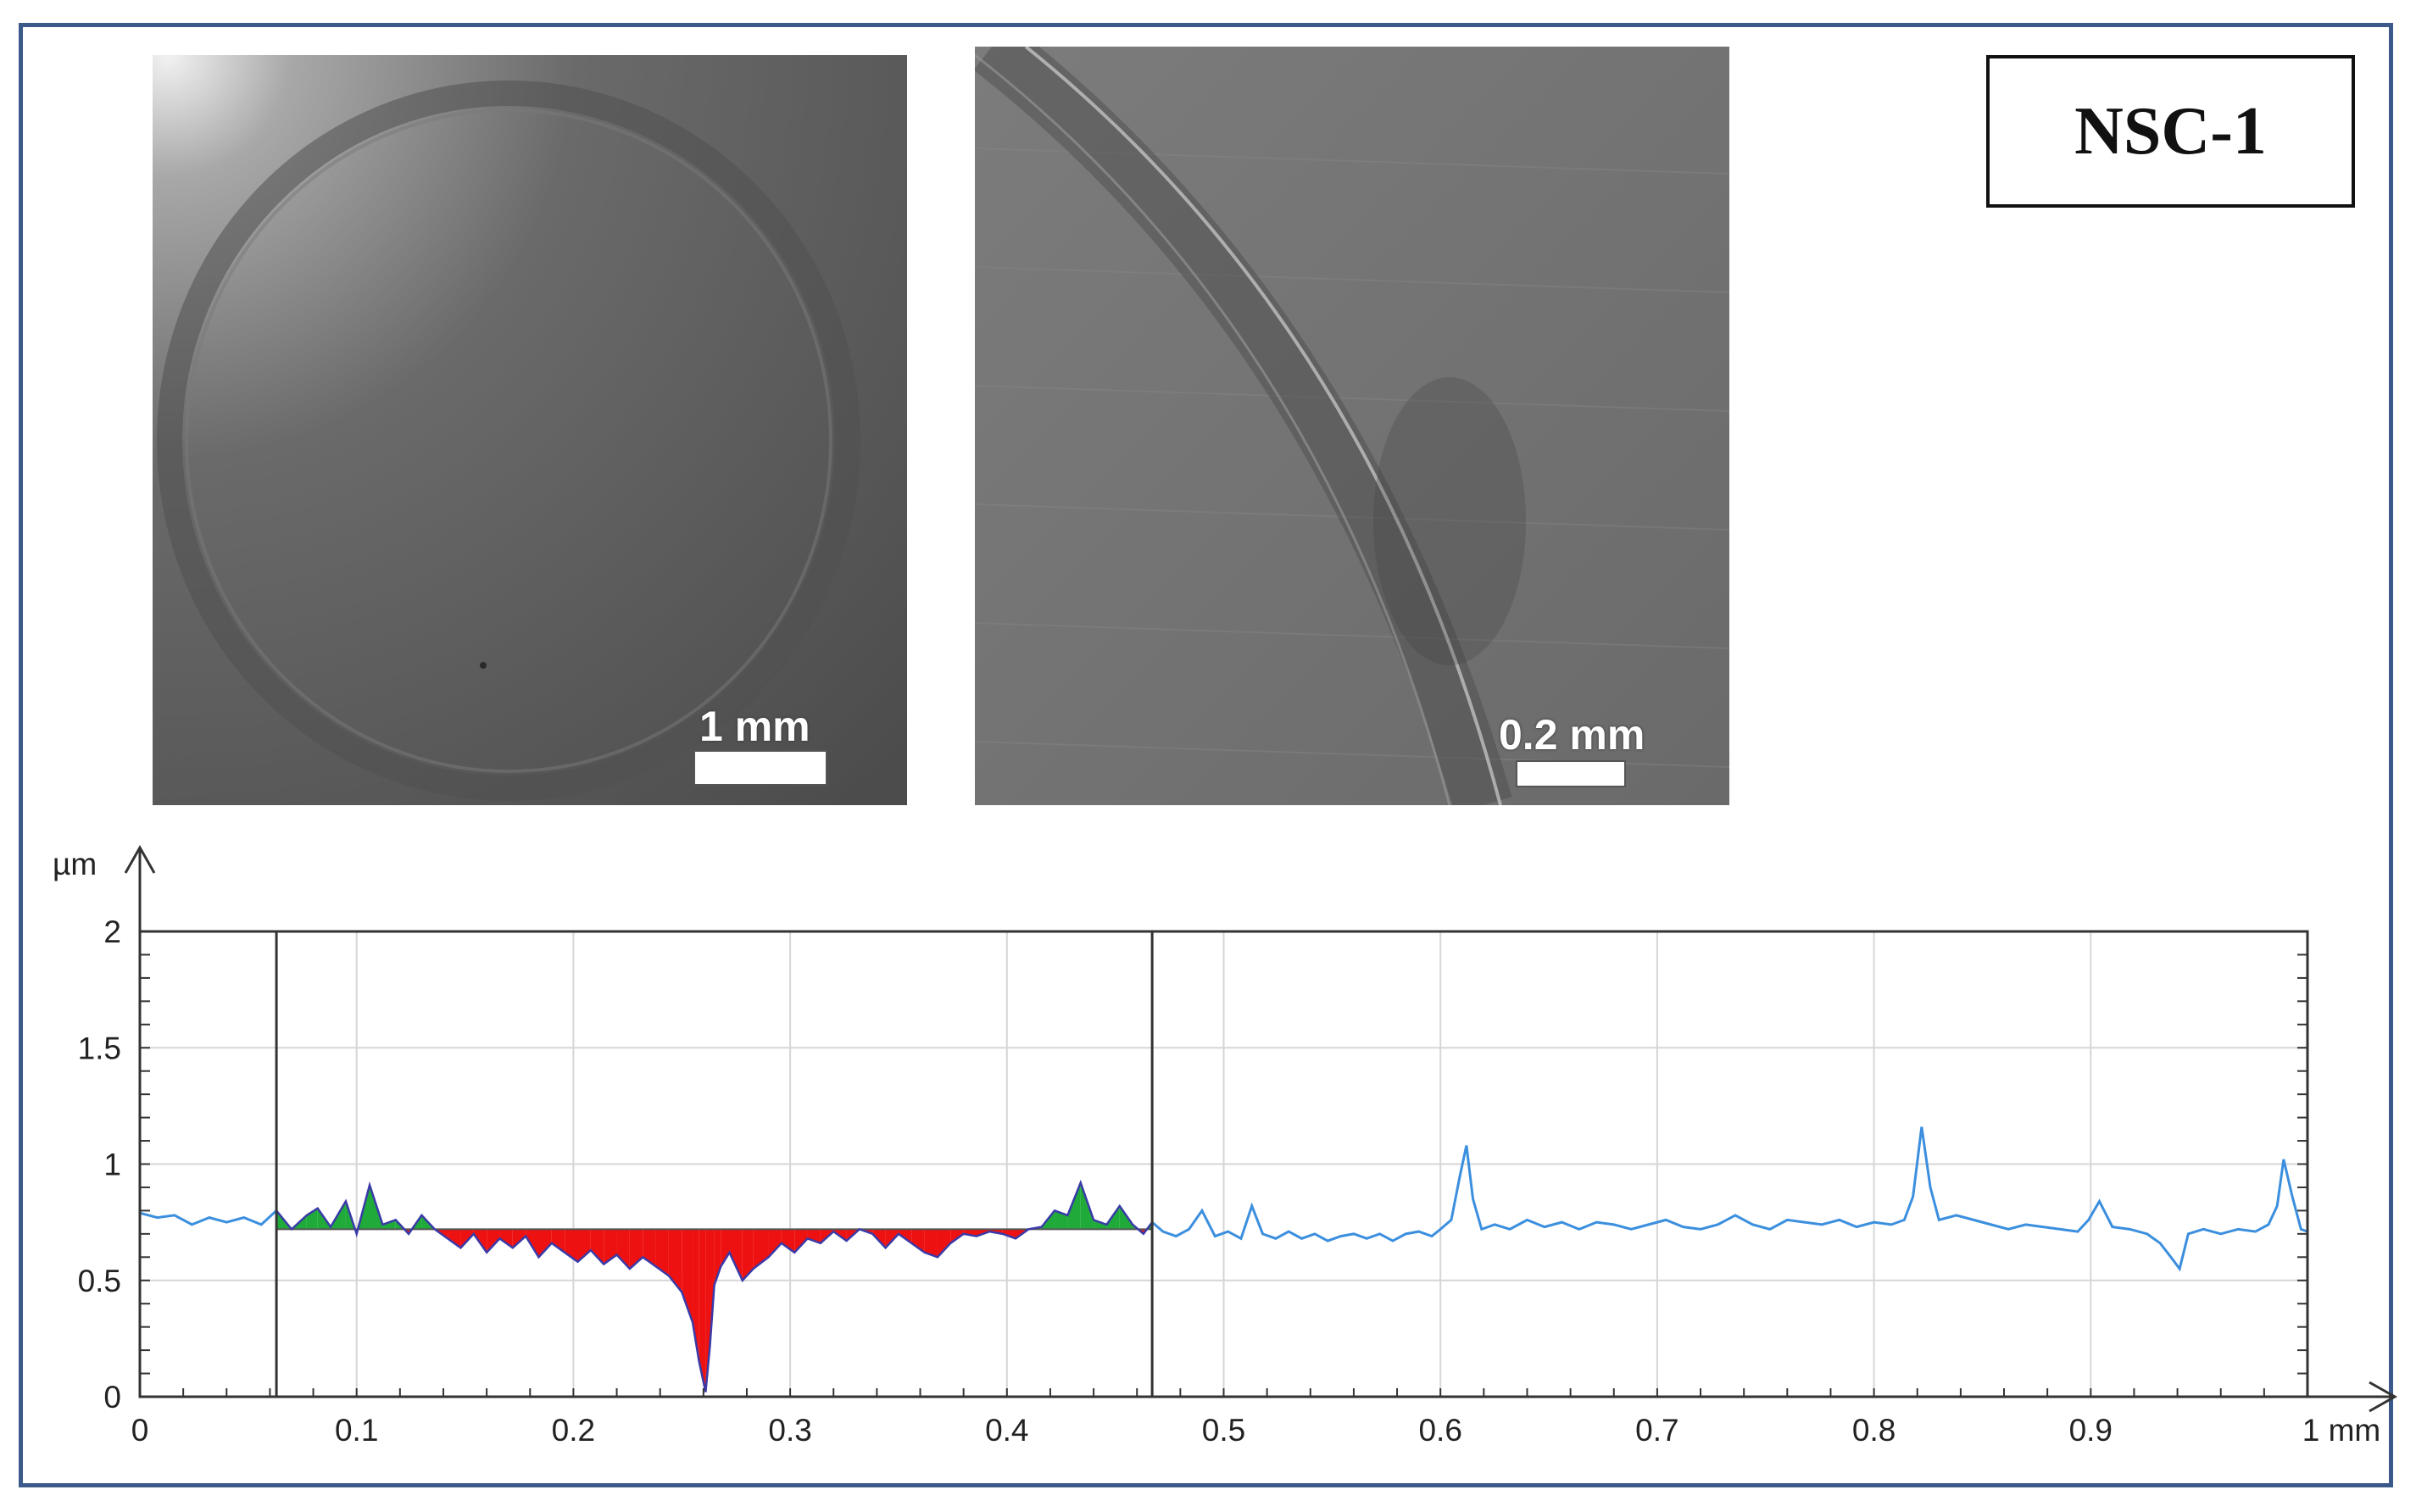  What do you see at coordinates (2383, 1397) in the screenshot?
I see `x-axis-arrowhead` at bounding box center [2383, 1397].